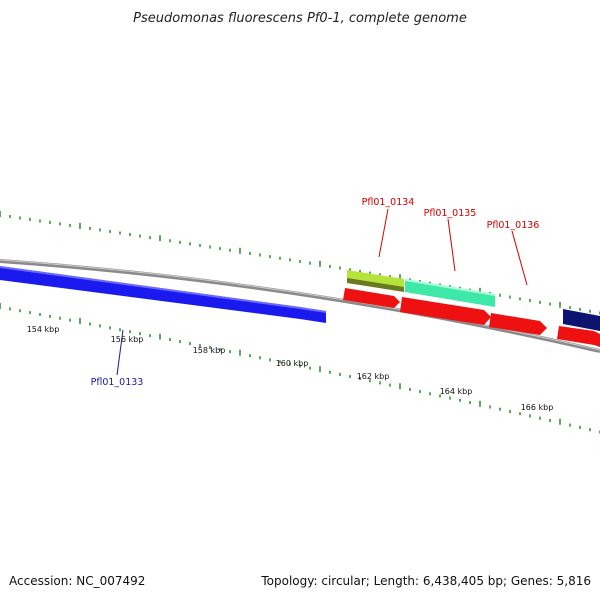 The image size is (600, 600). I want to click on gene-feature-pfl01-0135-highlight, so click(450, 287).